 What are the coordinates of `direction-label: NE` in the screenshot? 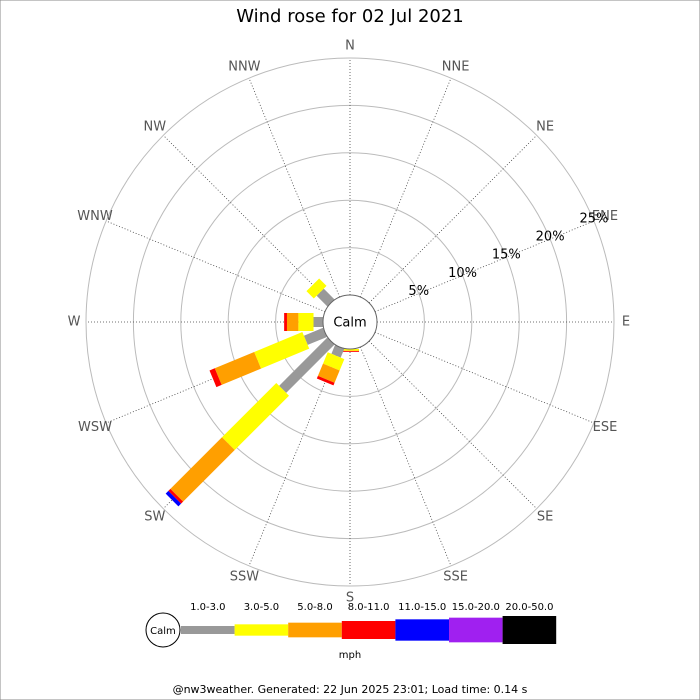 It's located at (545, 126).